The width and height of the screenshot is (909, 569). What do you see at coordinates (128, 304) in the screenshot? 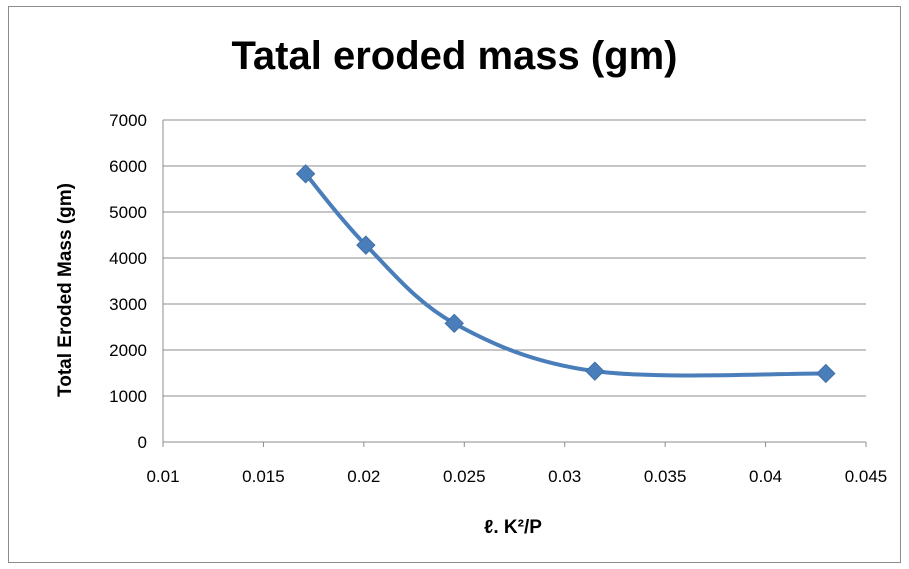
I see `y-tick-label: 3000` at bounding box center [128, 304].